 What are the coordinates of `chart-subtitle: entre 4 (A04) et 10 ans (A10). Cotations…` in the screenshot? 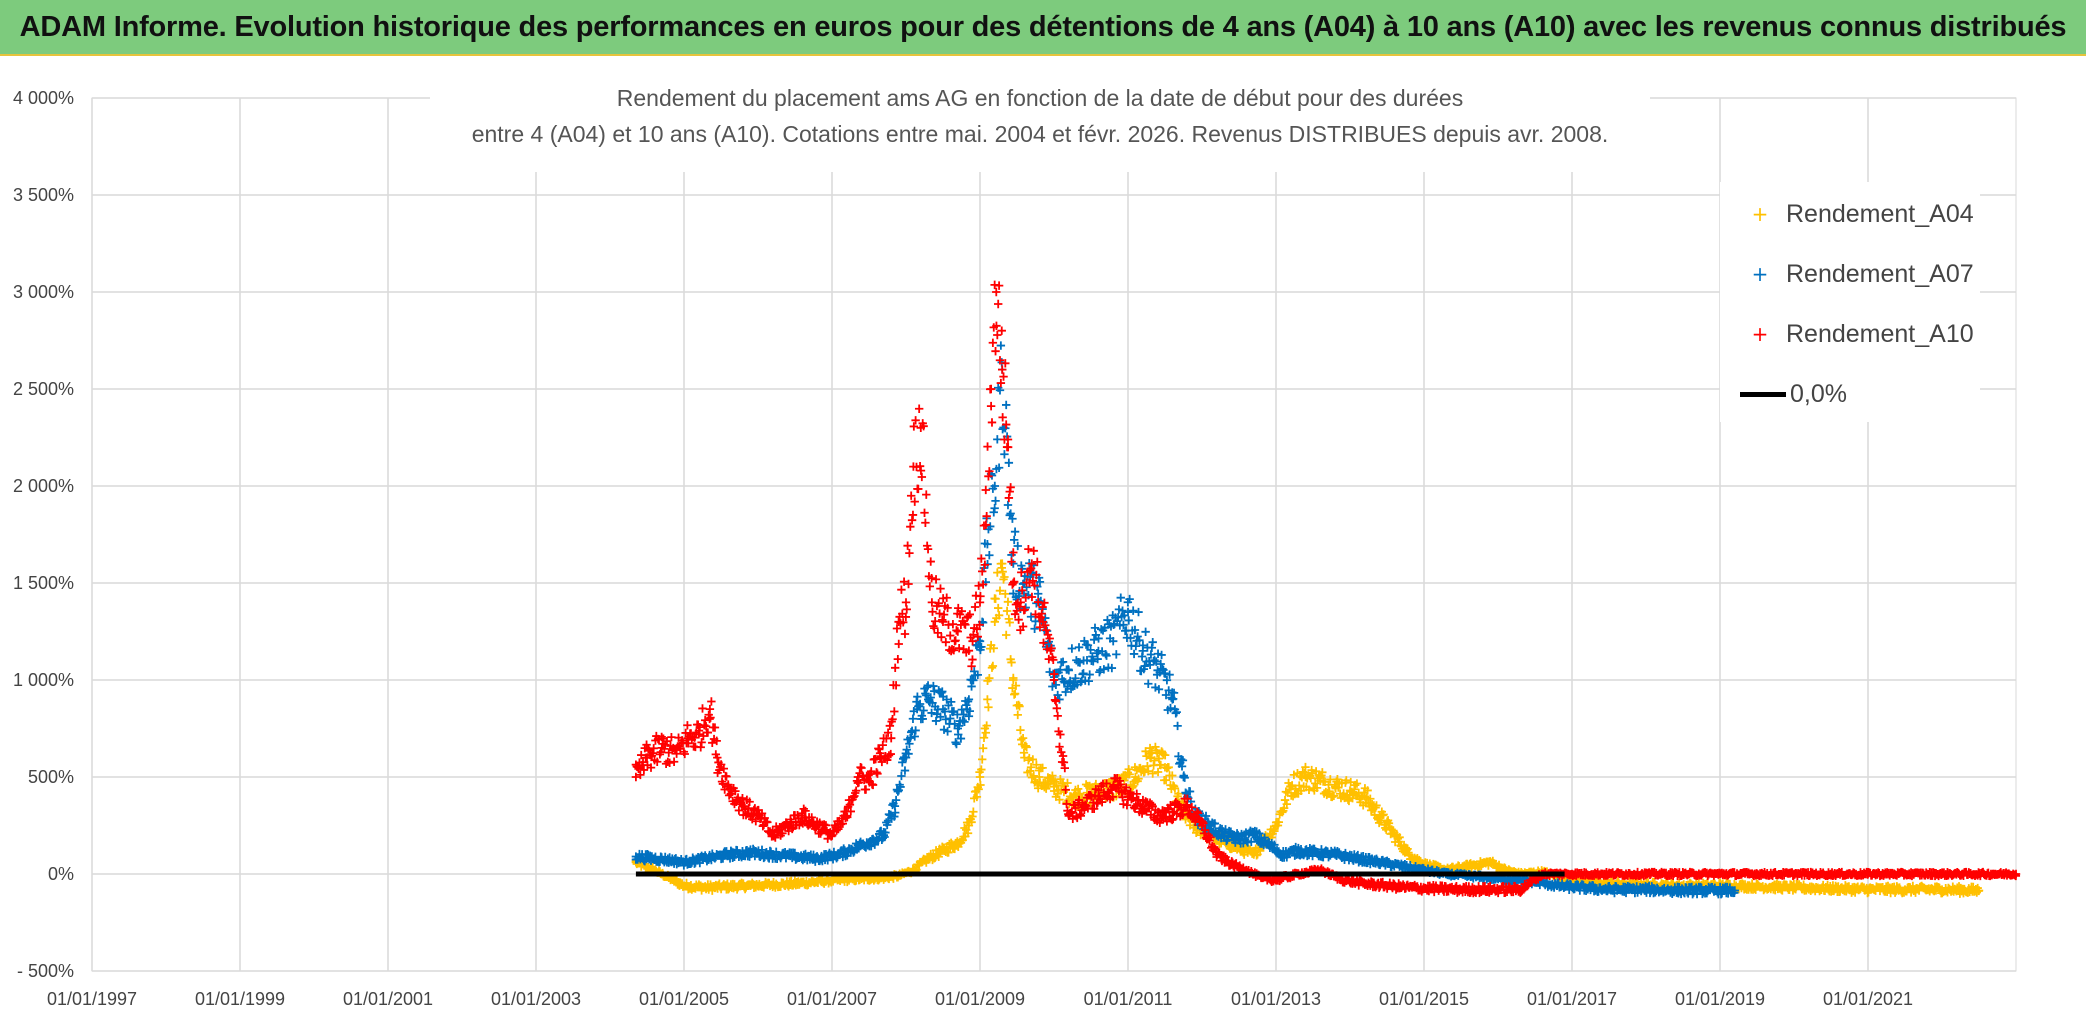 It's located at (1040, 134).